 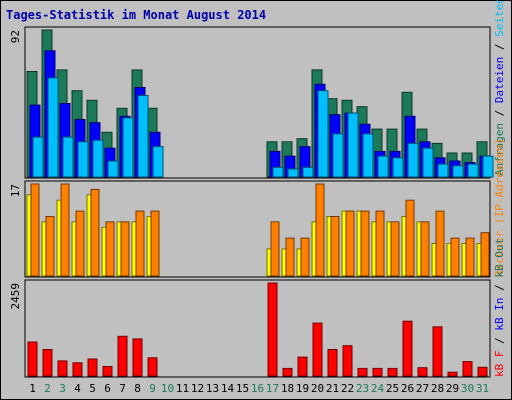 I want to click on panel-3-max-label: 2459, so click(x=15, y=296).